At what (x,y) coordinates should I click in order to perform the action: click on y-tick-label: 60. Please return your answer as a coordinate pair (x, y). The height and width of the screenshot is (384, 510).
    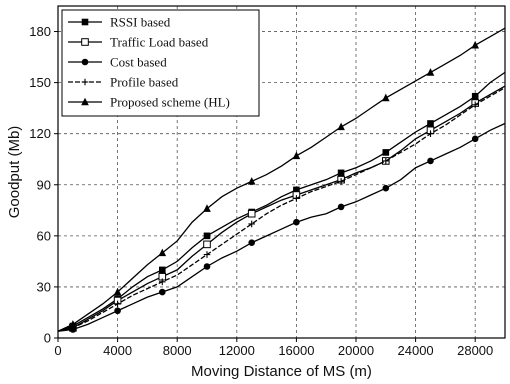
    Looking at the image, I should click on (44, 235).